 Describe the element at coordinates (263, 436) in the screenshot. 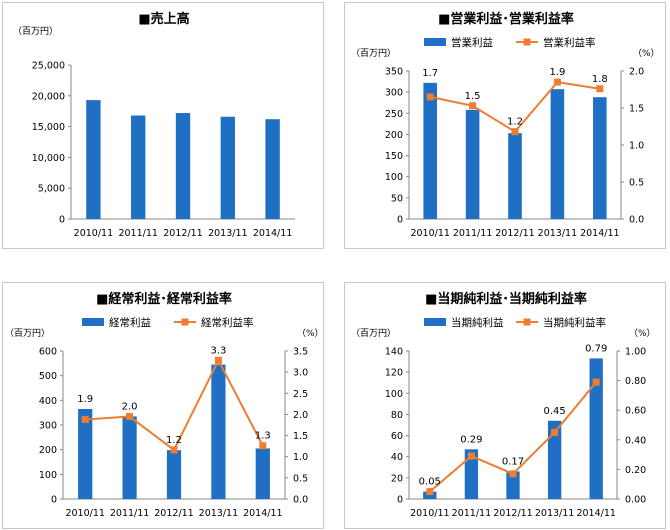

I see `data-label: 1.3` at that location.